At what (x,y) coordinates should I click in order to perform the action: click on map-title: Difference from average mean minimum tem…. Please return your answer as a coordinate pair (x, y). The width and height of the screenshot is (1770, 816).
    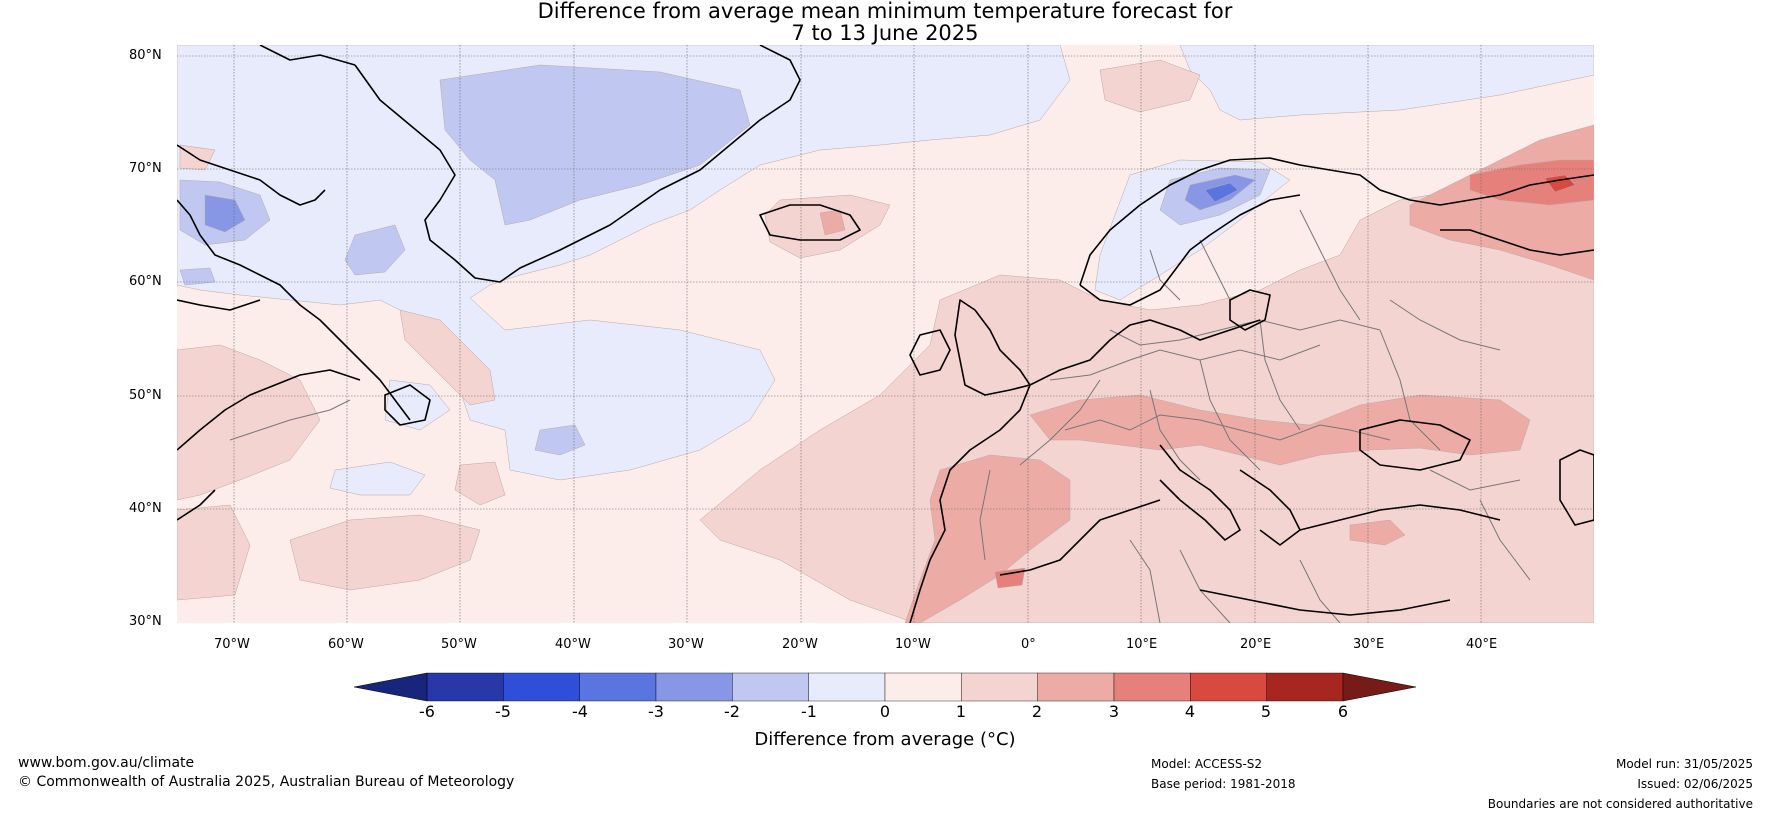
    Looking at the image, I should click on (885, 11).